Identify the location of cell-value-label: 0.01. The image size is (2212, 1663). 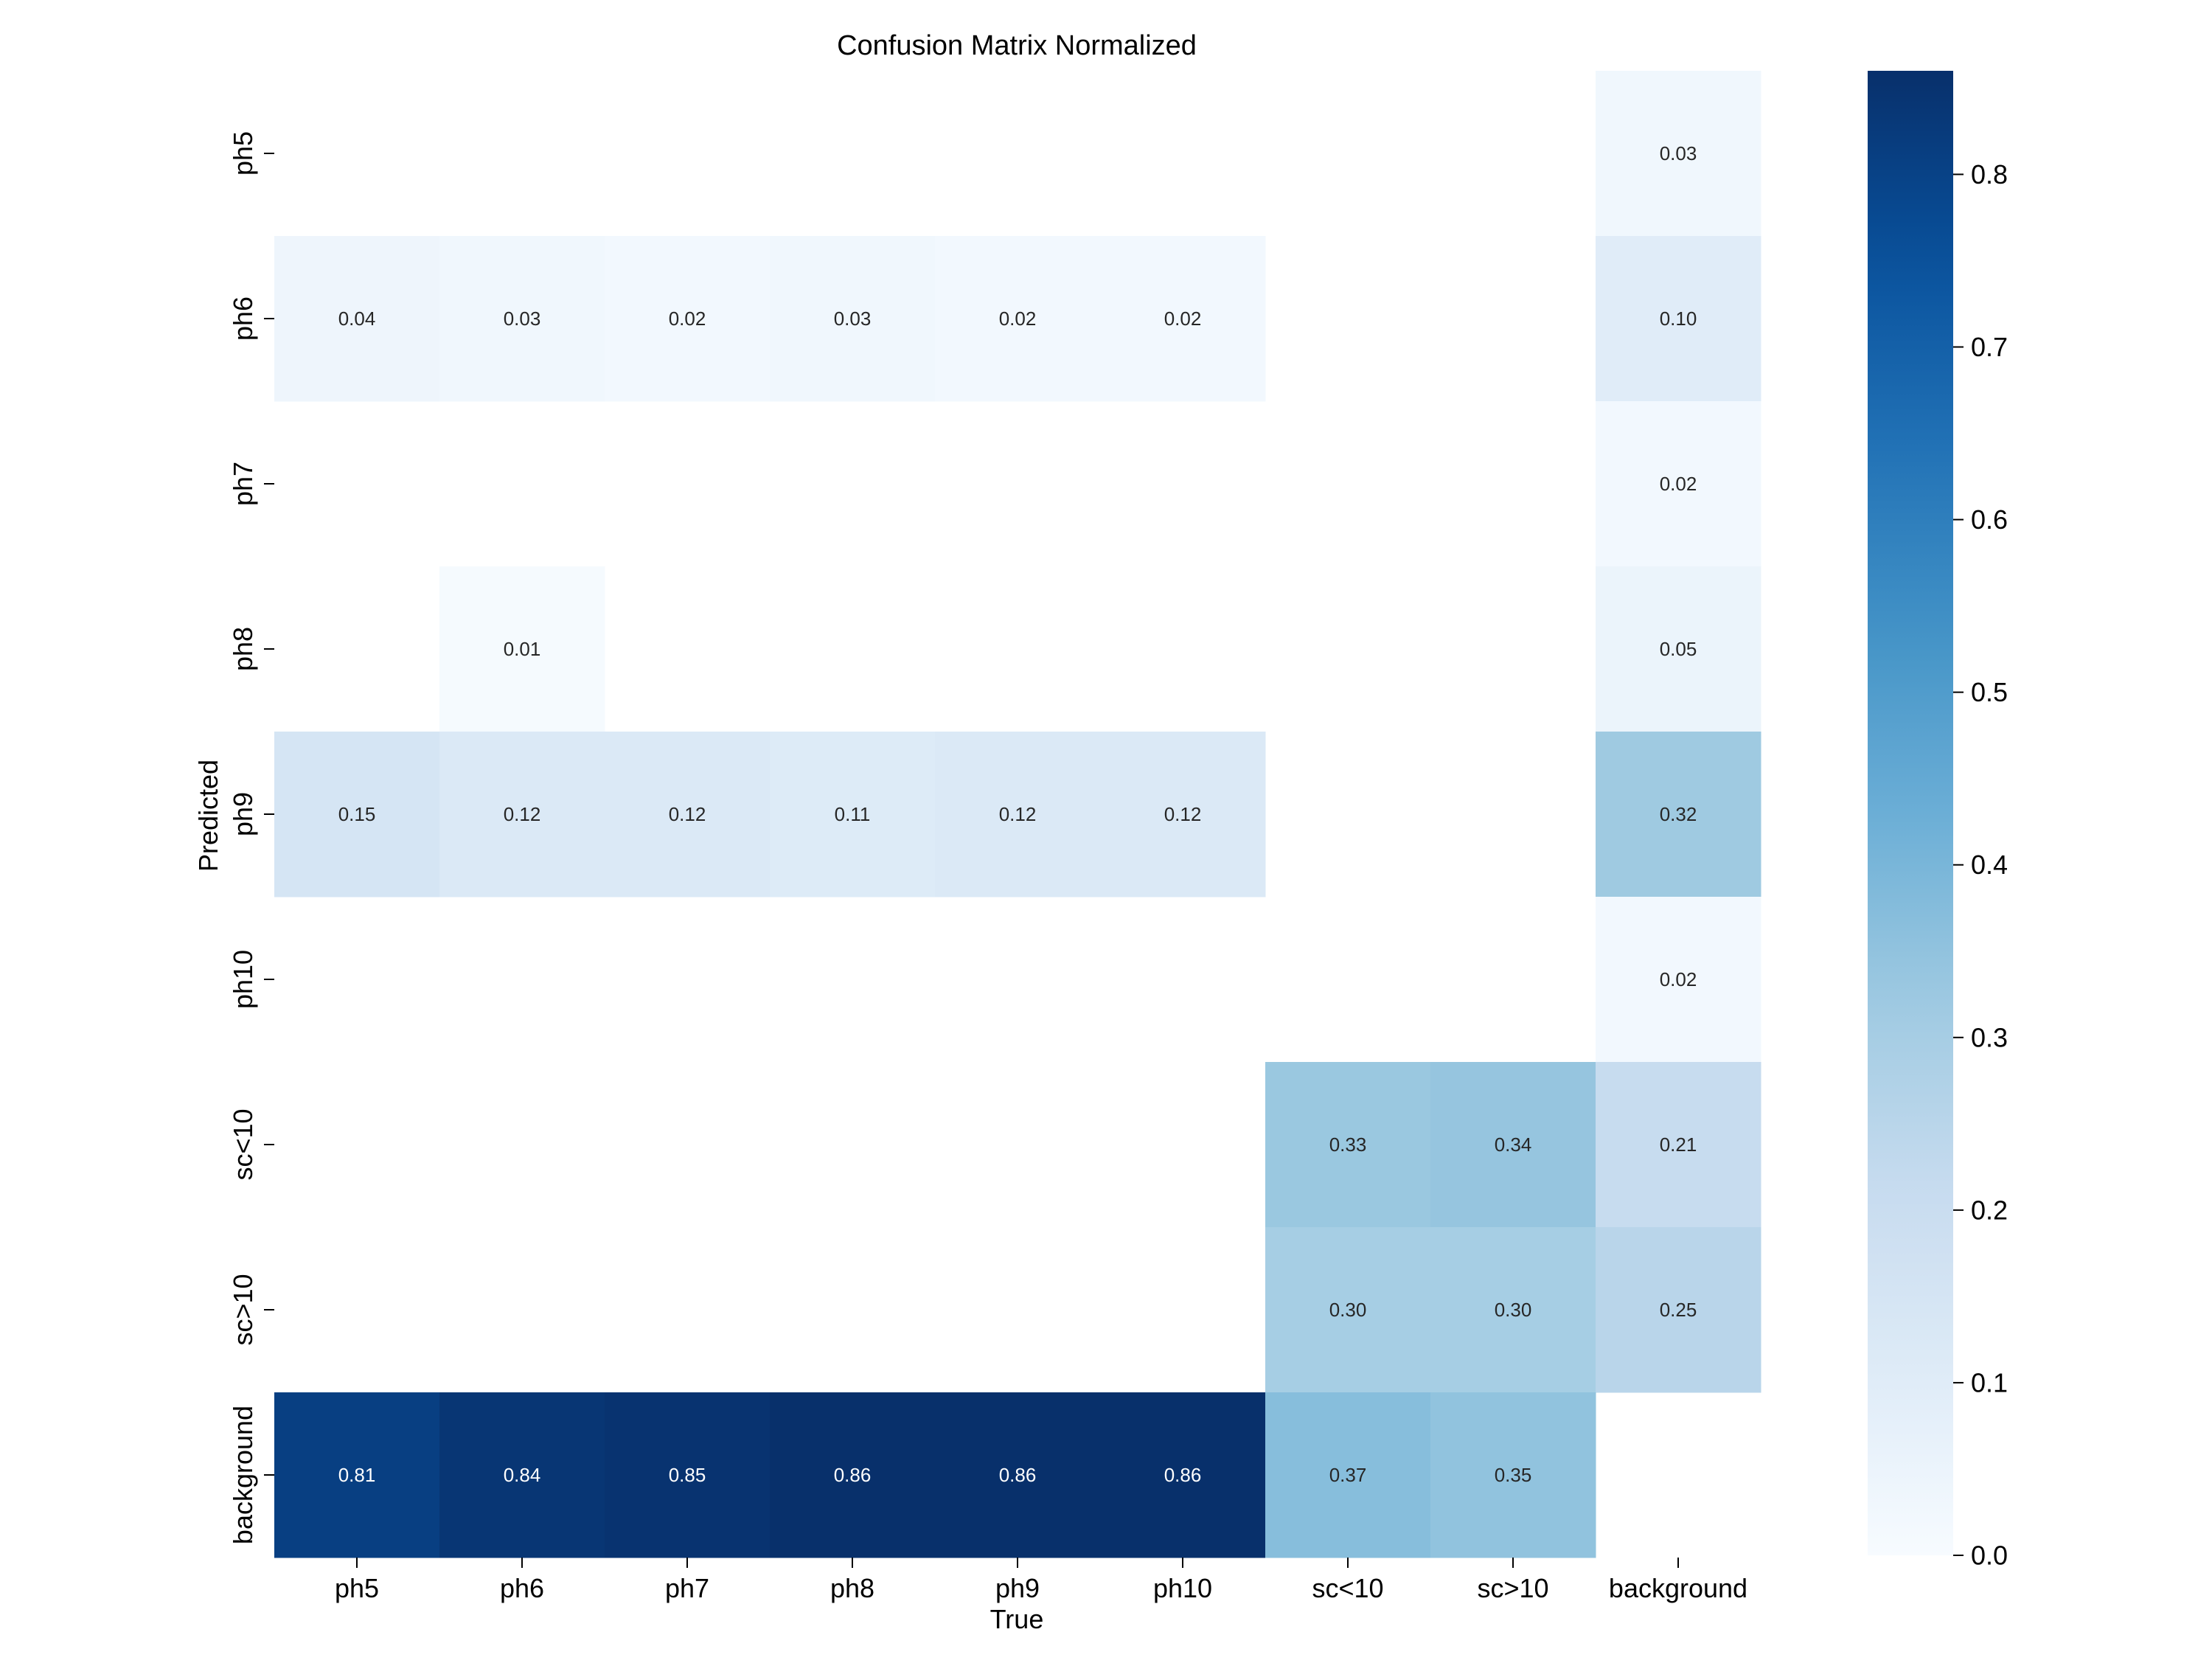
(522, 649).